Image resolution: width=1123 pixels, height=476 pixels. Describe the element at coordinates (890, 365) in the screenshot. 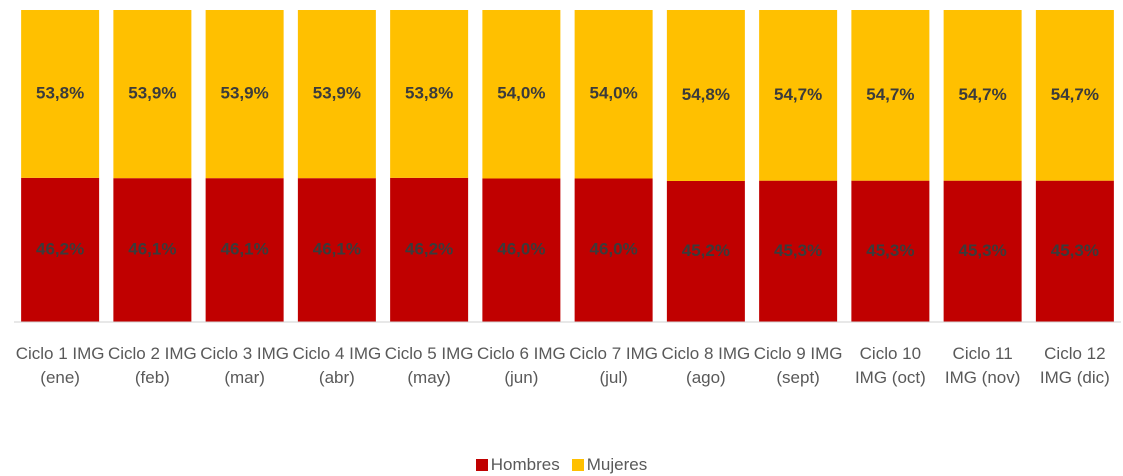

I see `x-tick-label: Ciclo 10 IMG (oct)` at that location.